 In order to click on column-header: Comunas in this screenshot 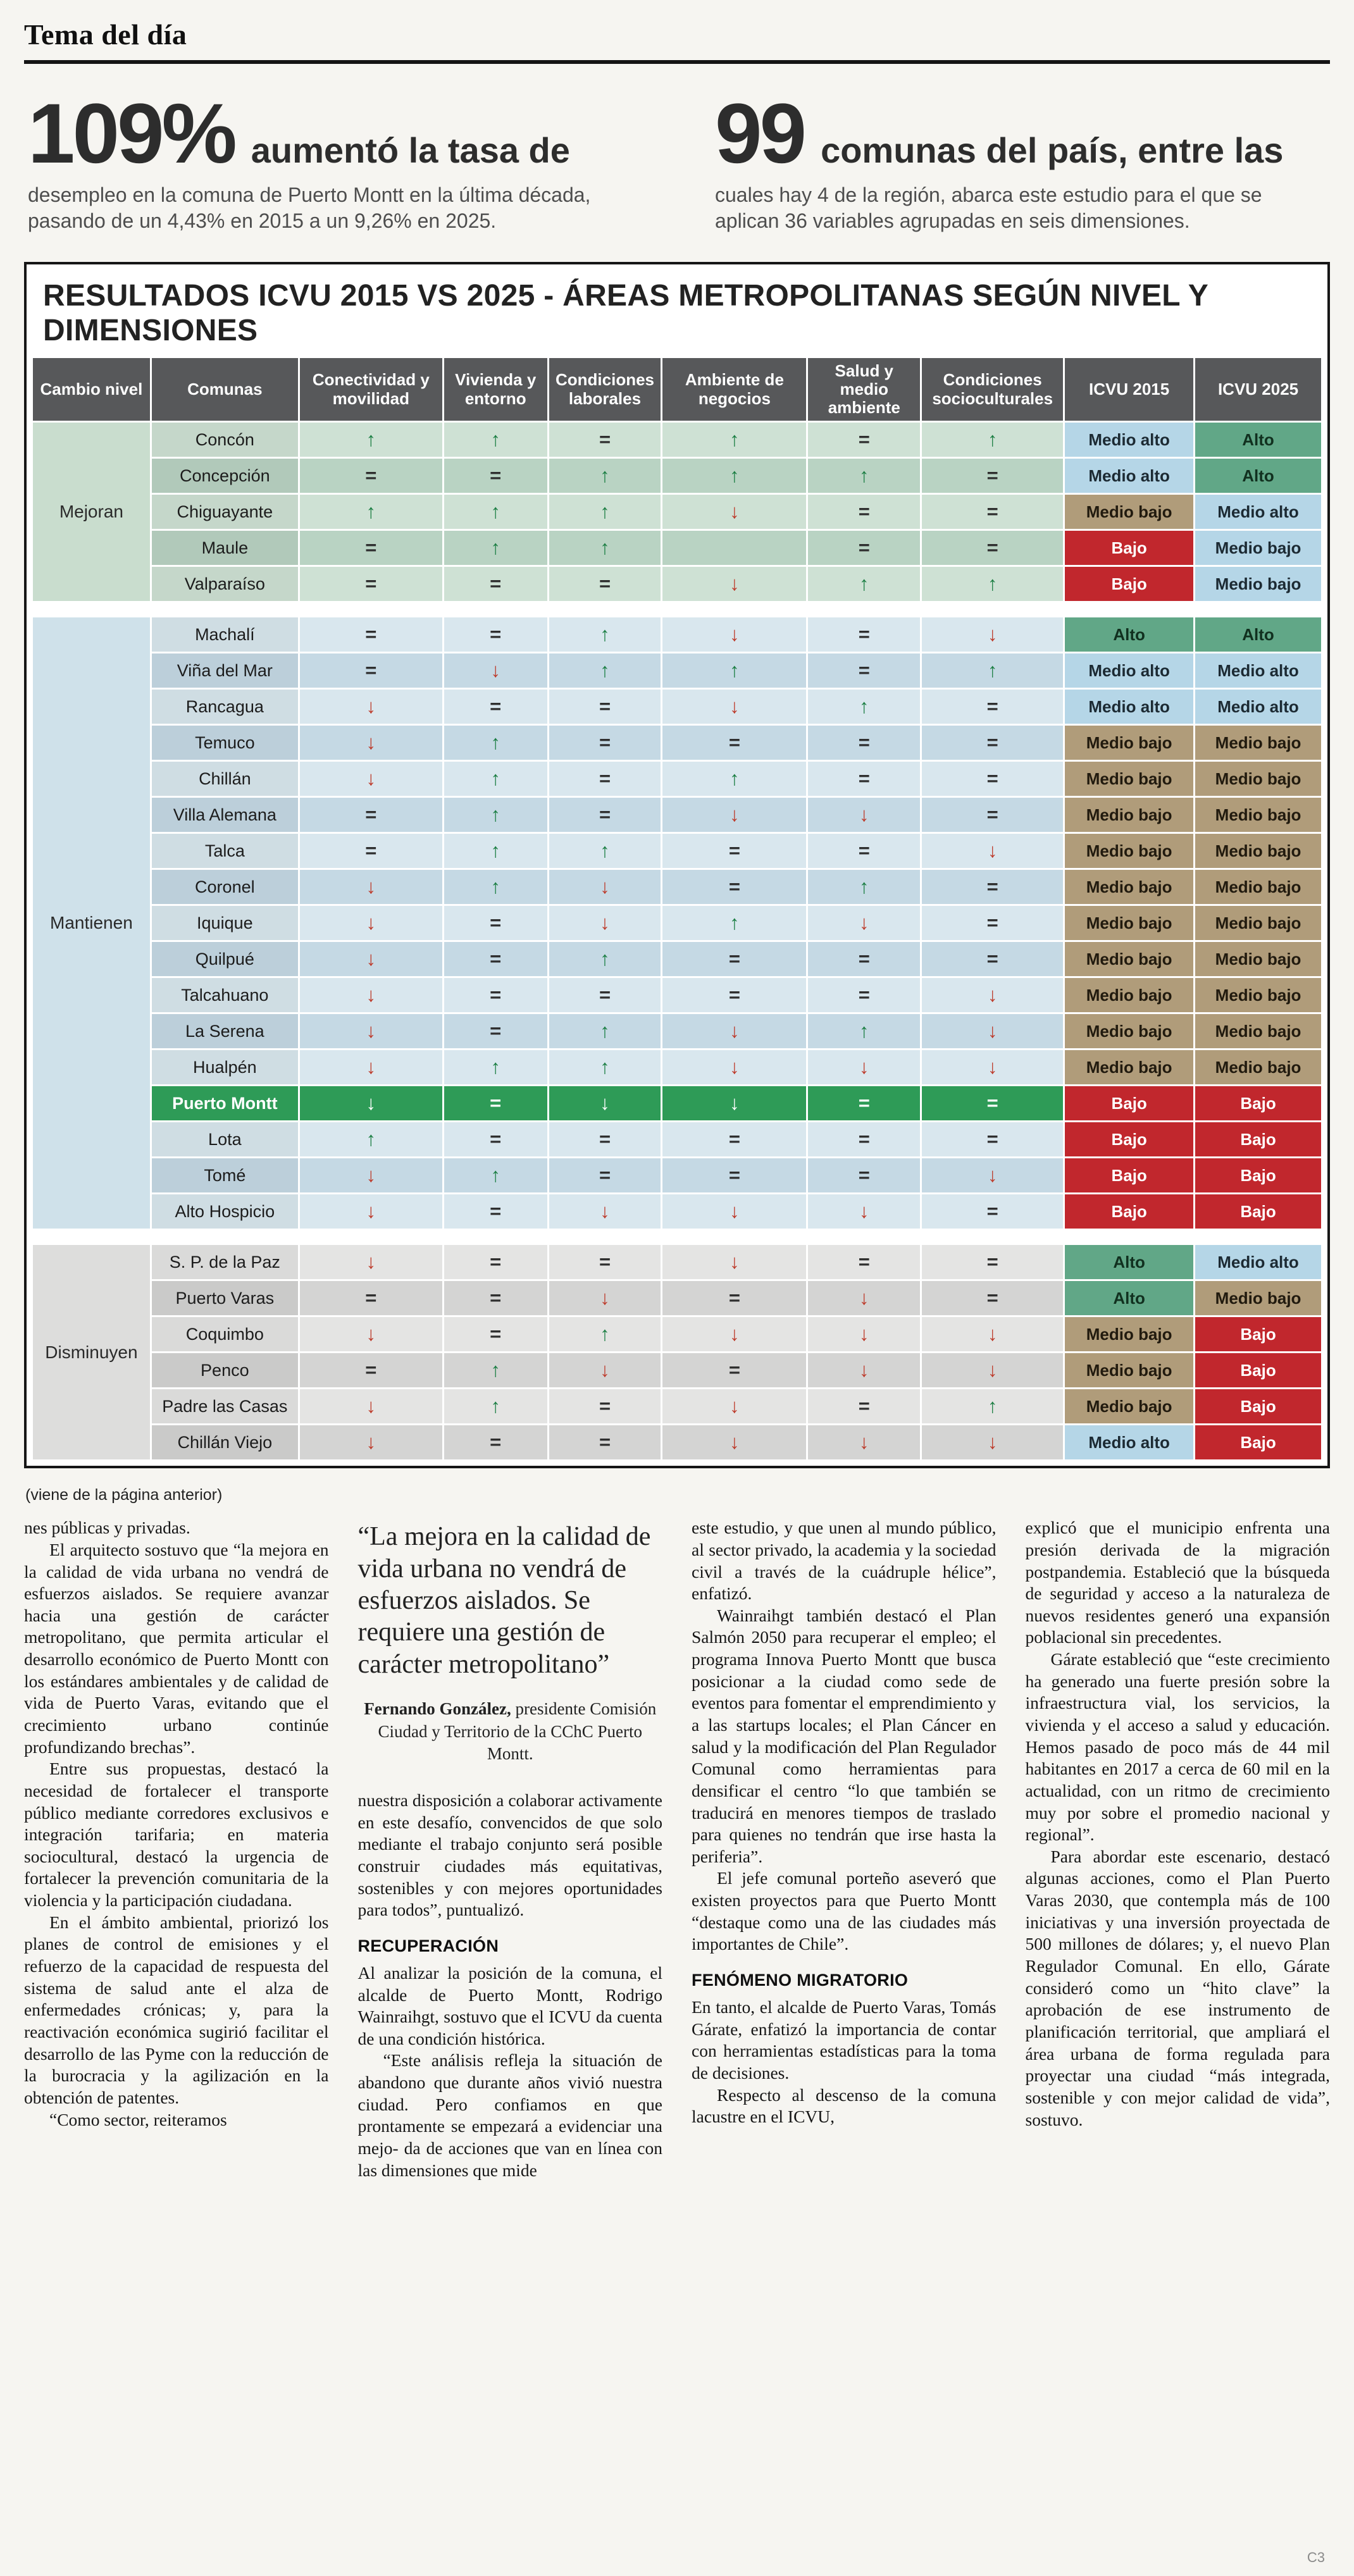, I will do `click(225, 389)`.